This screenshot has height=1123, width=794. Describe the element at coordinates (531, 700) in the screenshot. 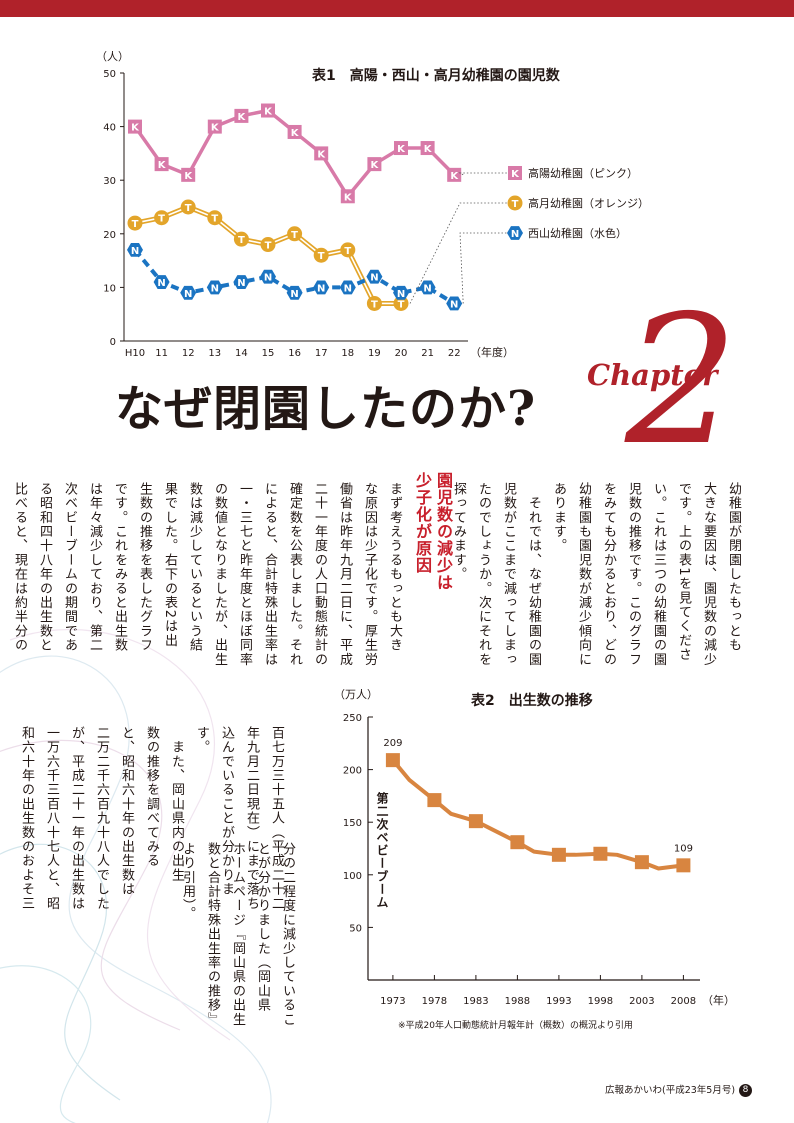

I see `chart2-title: 表2 出生数の推移` at that location.